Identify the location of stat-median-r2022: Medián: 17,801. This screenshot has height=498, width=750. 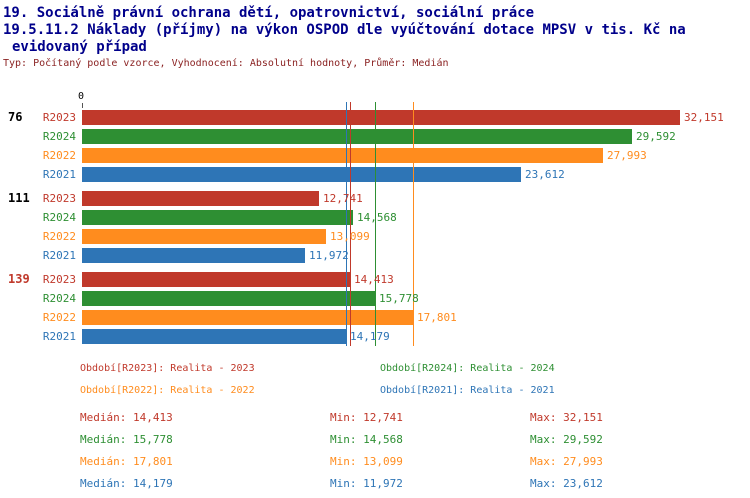
(126, 461).